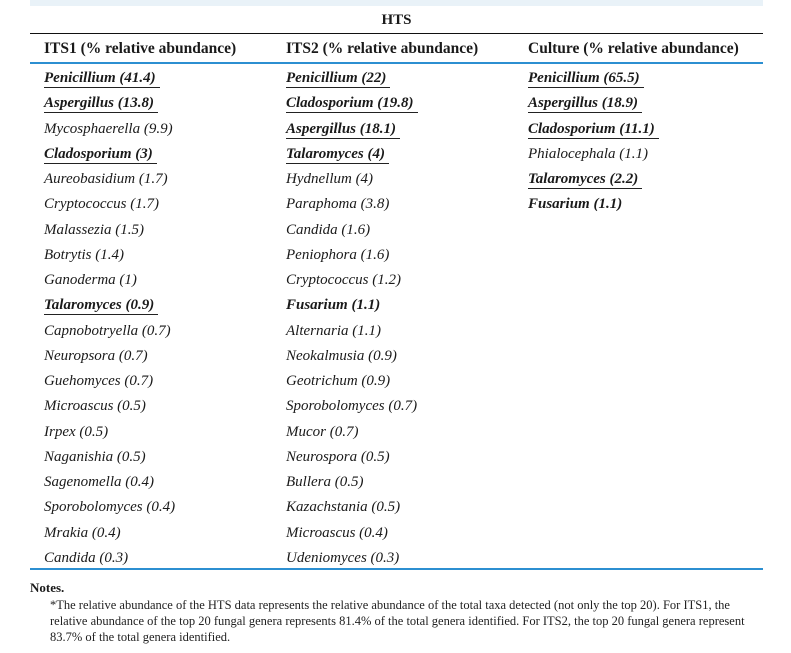 The image size is (791, 653). Describe the element at coordinates (352, 406) in the screenshot. I see `genus-label: Sporobolomyces (0.7)` at that location.